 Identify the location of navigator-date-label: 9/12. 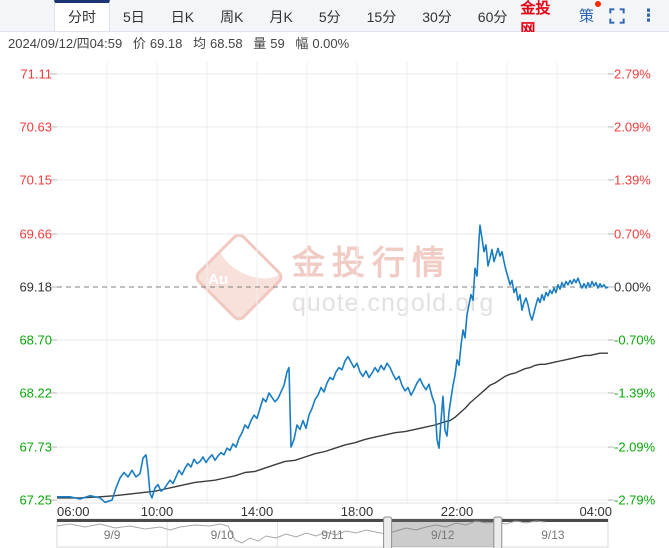
(443, 535).